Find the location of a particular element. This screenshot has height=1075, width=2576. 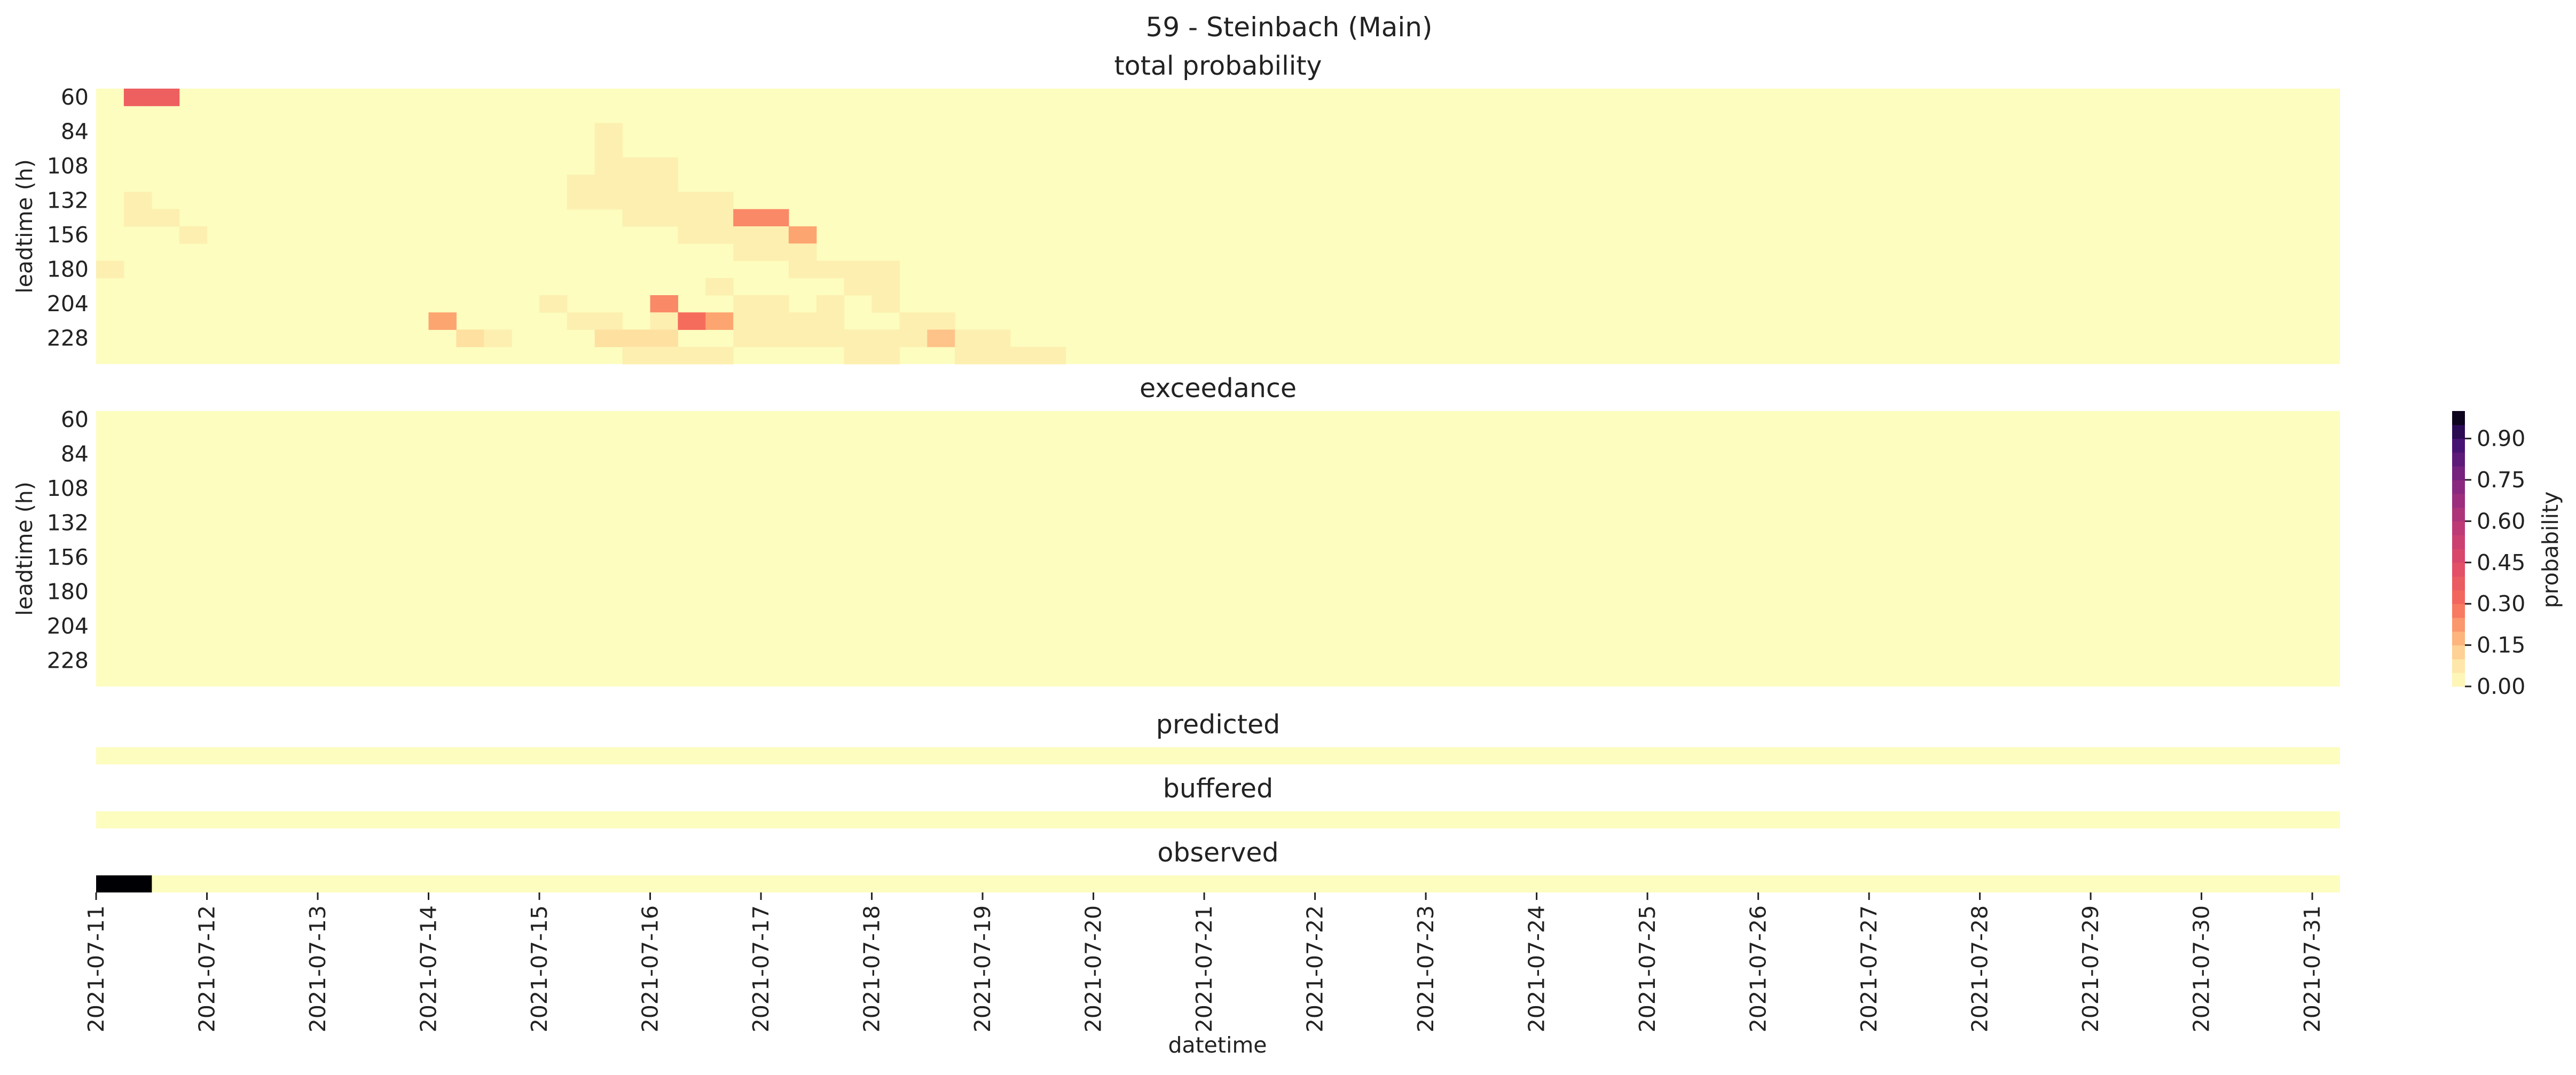

x-tick-label: 2021-07-11 is located at coordinates (96, 968).